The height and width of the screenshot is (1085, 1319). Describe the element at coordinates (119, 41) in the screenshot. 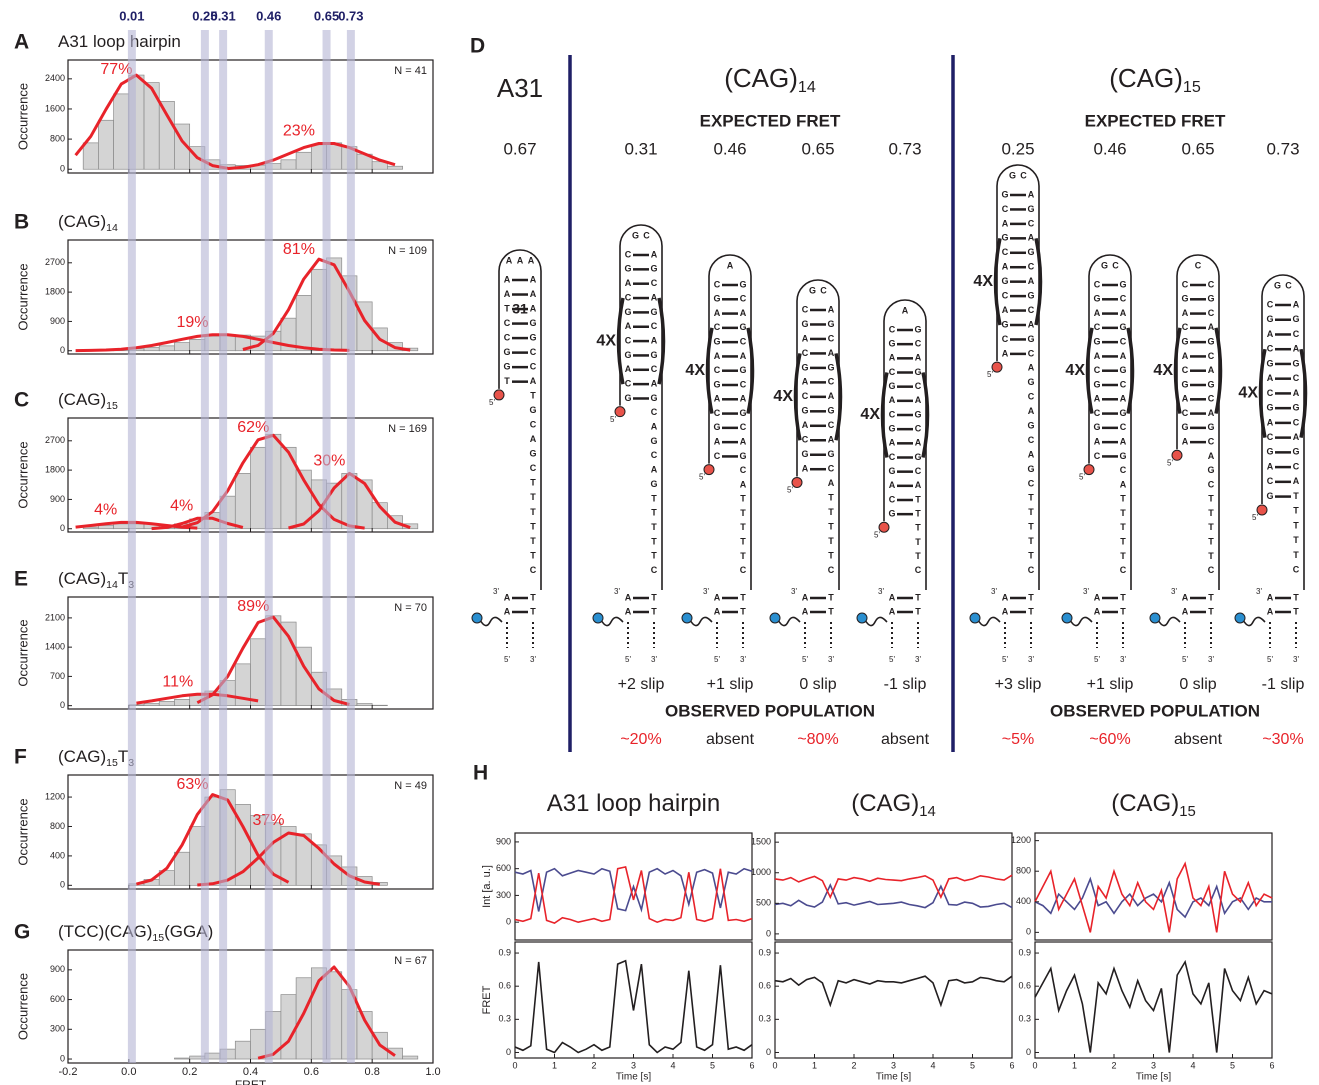

I see `panel-title: A31 loop hairpin` at that location.